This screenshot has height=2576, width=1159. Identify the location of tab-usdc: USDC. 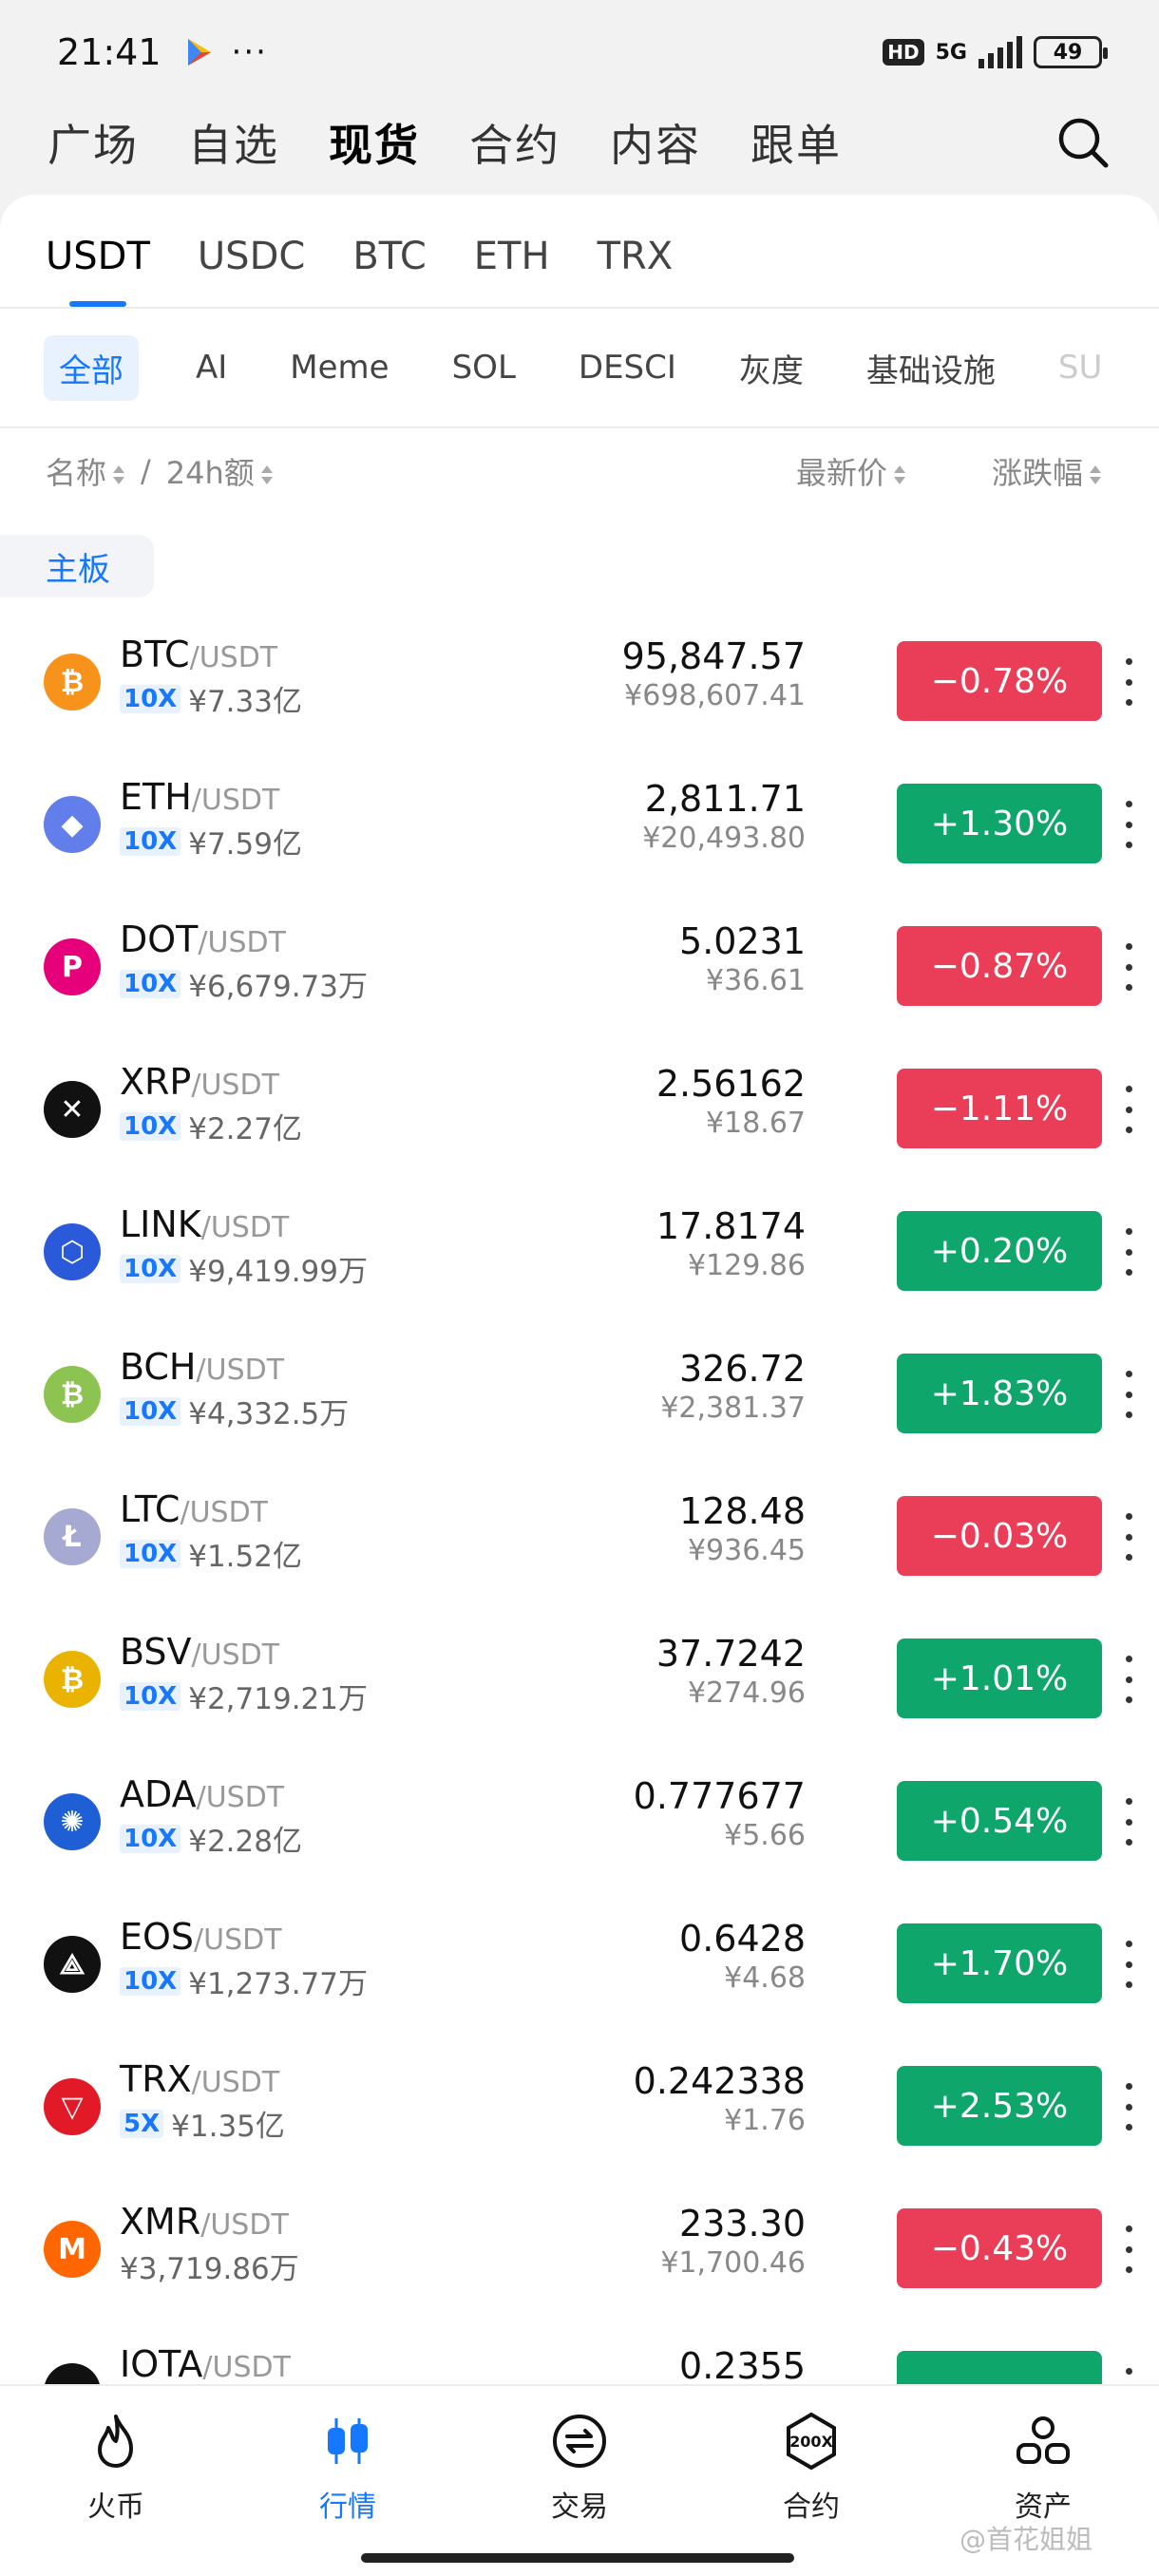
(251, 256).